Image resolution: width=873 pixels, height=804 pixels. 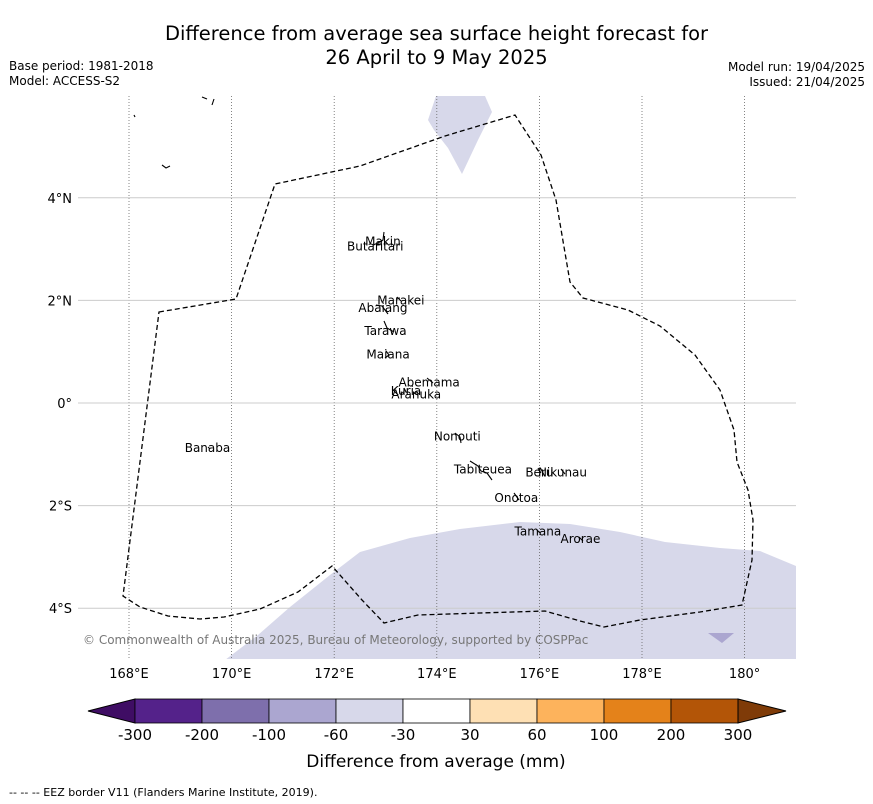 What do you see at coordinates (744, 674) in the screenshot?
I see `lon-tick-label: 180°` at bounding box center [744, 674].